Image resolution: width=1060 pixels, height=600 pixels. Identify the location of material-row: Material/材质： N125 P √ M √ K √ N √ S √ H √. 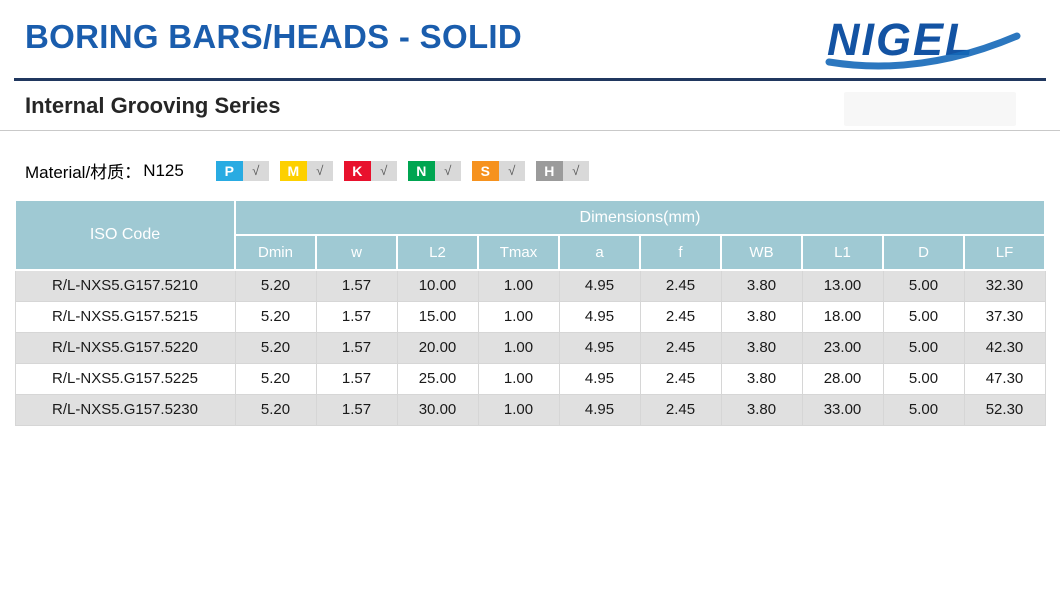
(542, 170).